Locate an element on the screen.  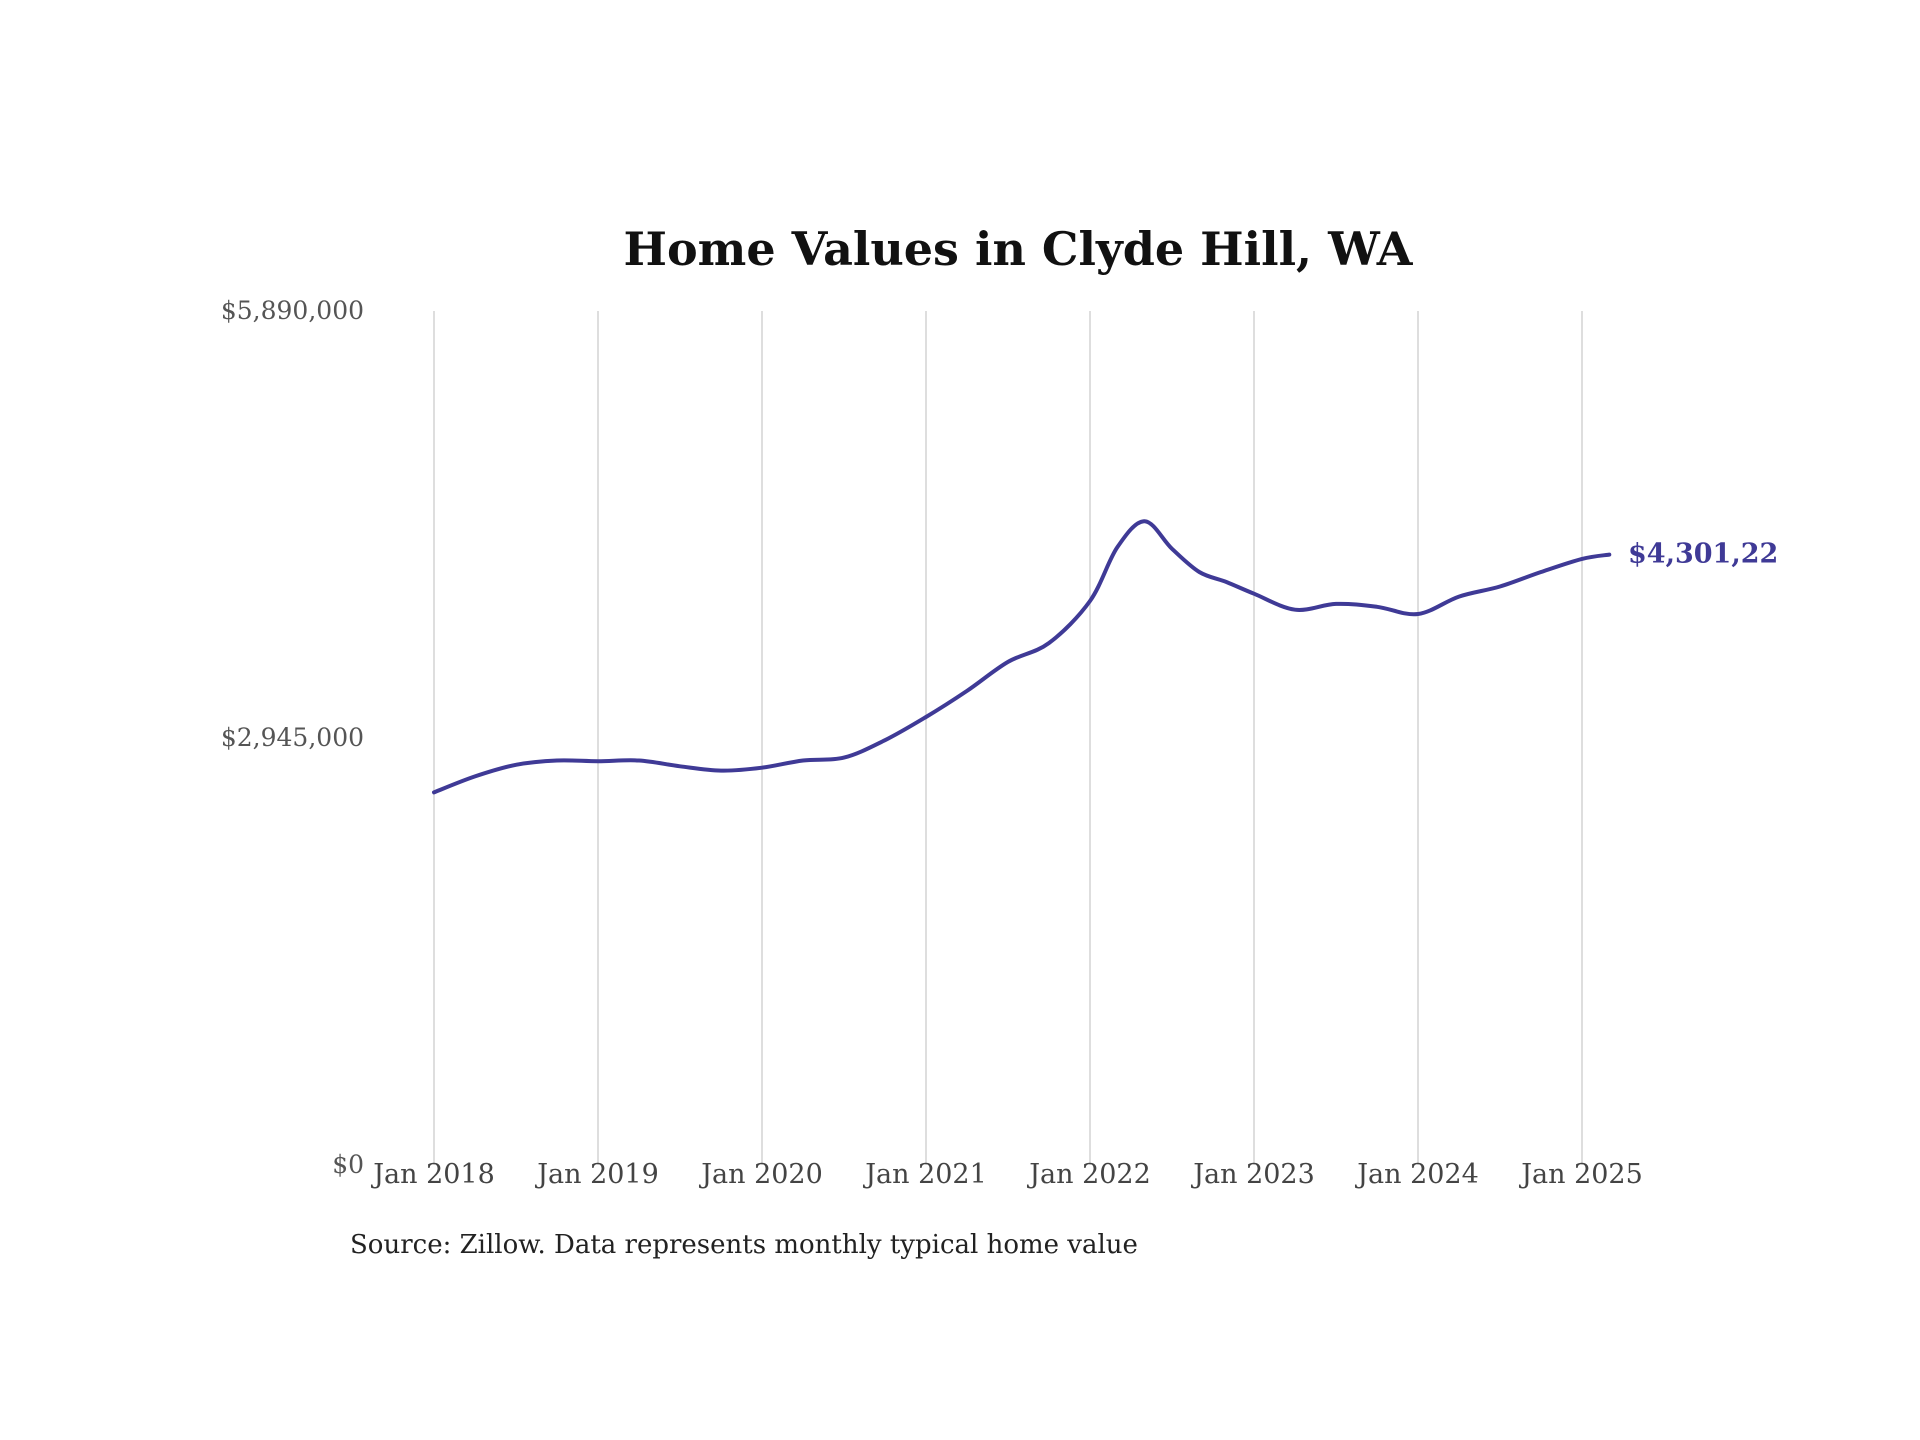
chart-title: Home Values in Clyde Hill, WA is located at coordinates (1019, 249).